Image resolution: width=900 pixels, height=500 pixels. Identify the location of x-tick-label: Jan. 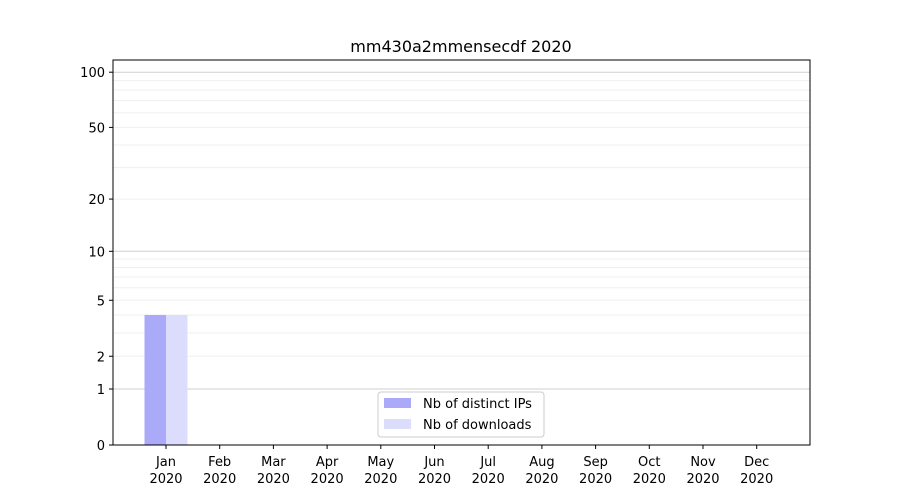
(165, 462).